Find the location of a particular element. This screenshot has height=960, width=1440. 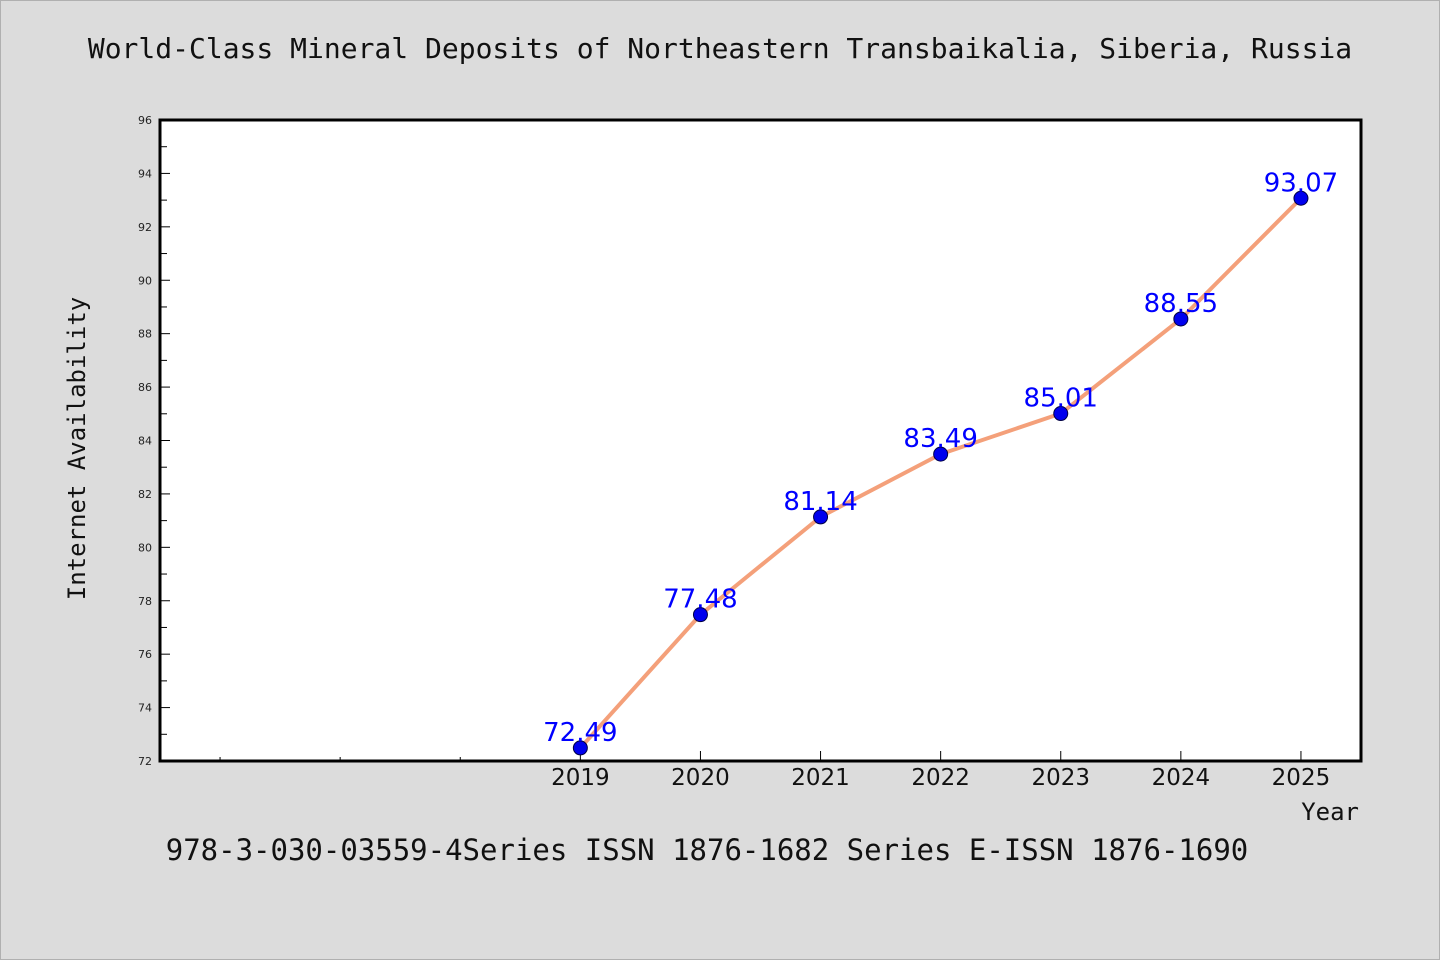

y-tick-label: 92 is located at coordinates (145, 227).